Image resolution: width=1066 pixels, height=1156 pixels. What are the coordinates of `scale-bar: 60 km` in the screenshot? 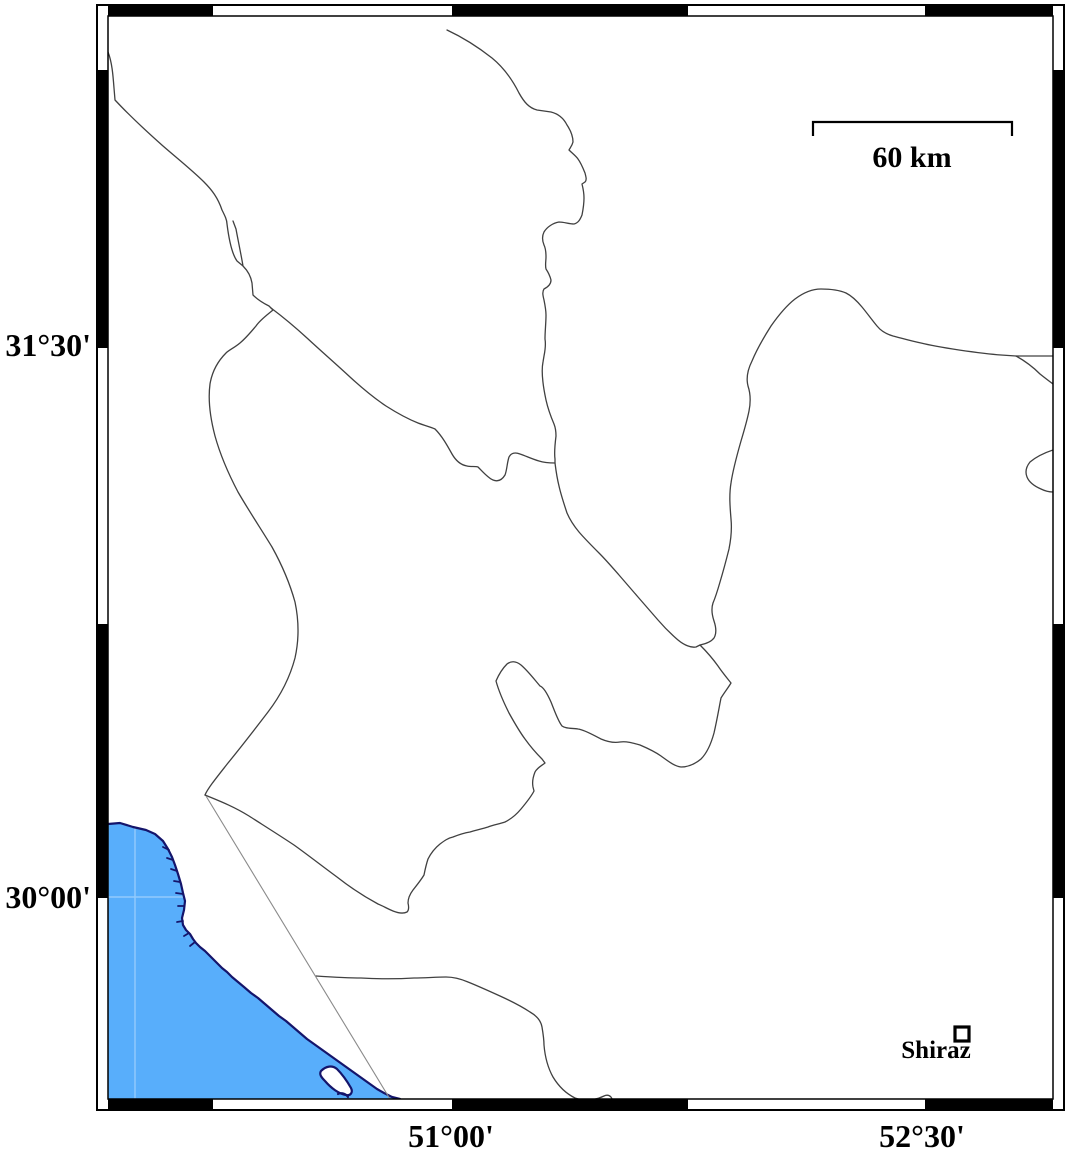 It's located at (912, 147).